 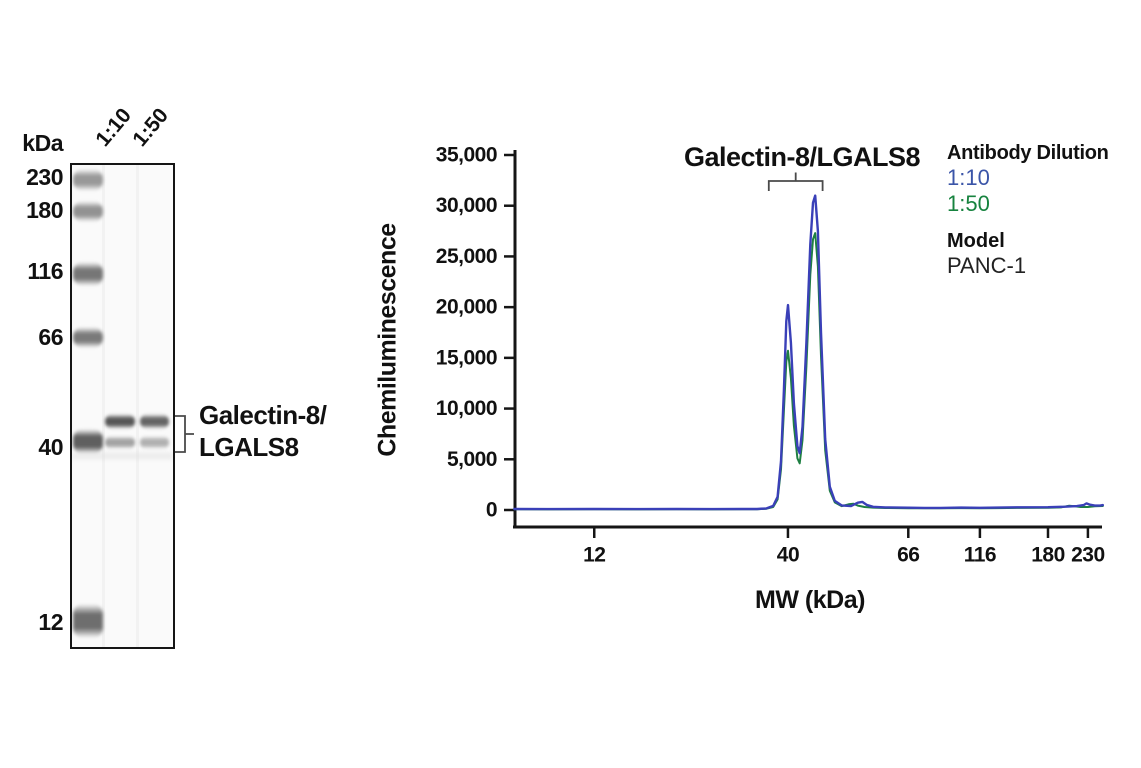 What do you see at coordinates (987, 265) in the screenshot?
I see `legend-model-value: PANC-1` at bounding box center [987, 265].